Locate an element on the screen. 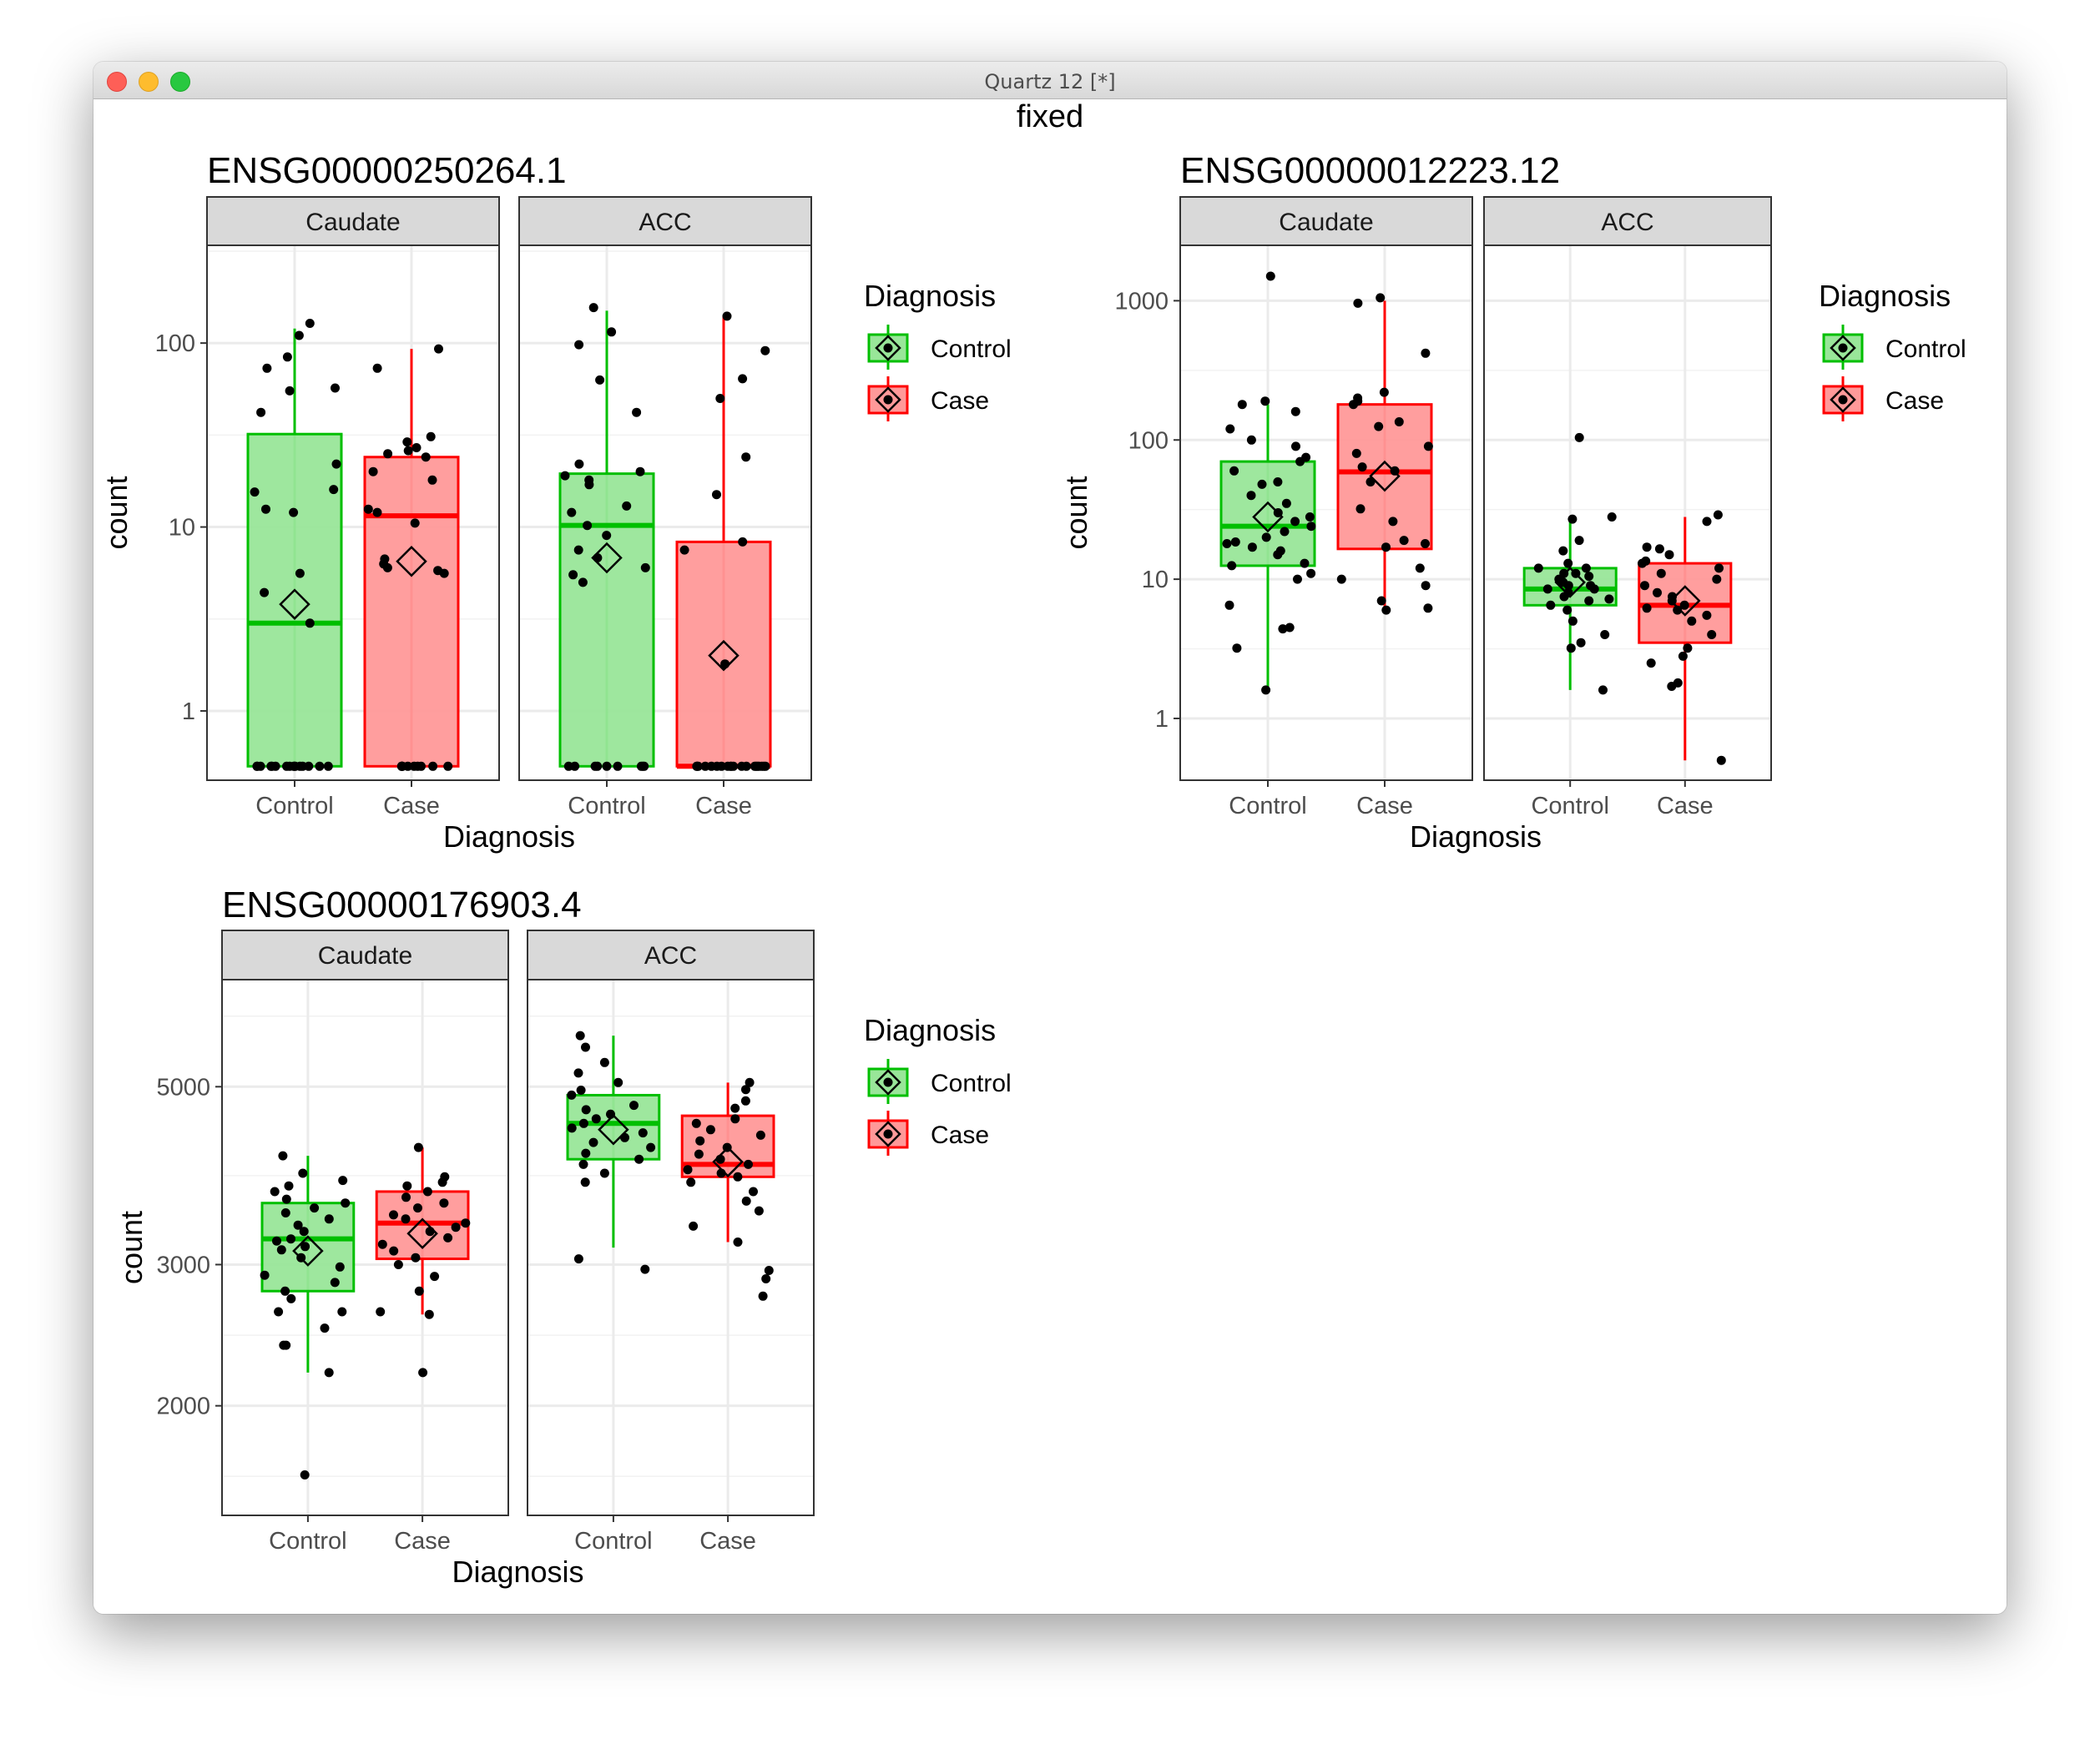 The image size is (2100, 1739). facet-panel-caudate: Caudate Control Case is located at coordinates (353, 507).